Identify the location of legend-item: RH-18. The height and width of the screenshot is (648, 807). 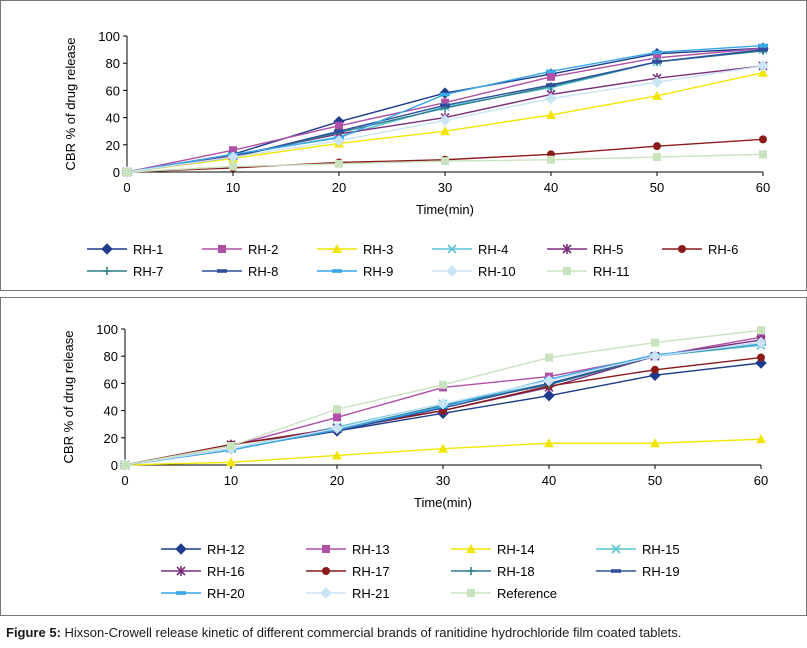
(493, 571).